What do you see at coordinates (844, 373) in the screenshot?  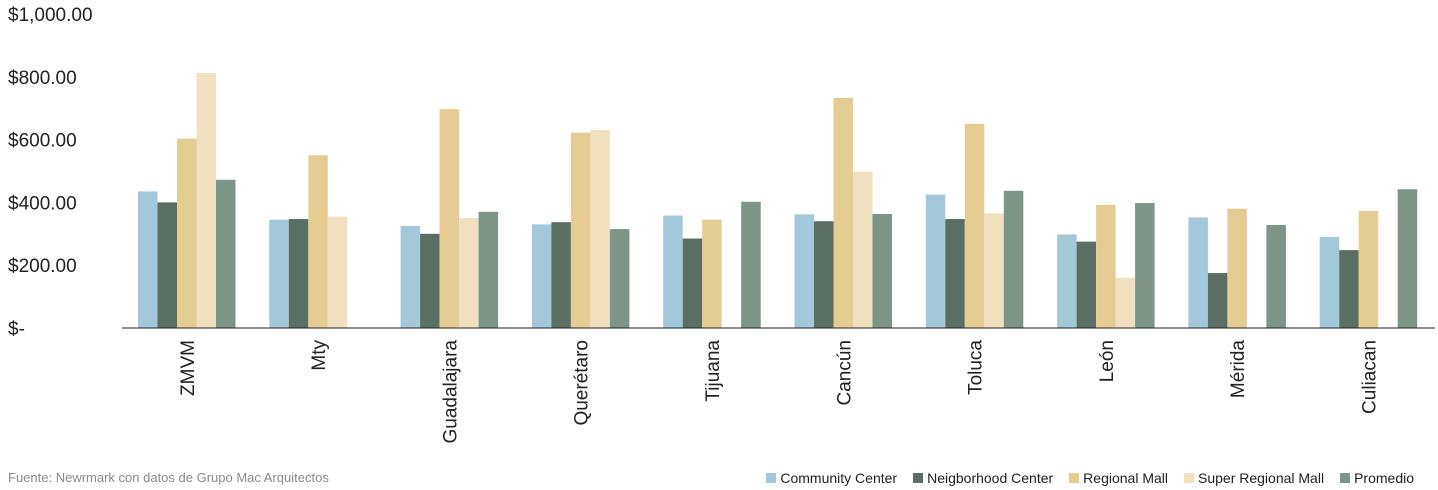 I see `x-tick-label: Cancún` at bounding box center [844, 373].